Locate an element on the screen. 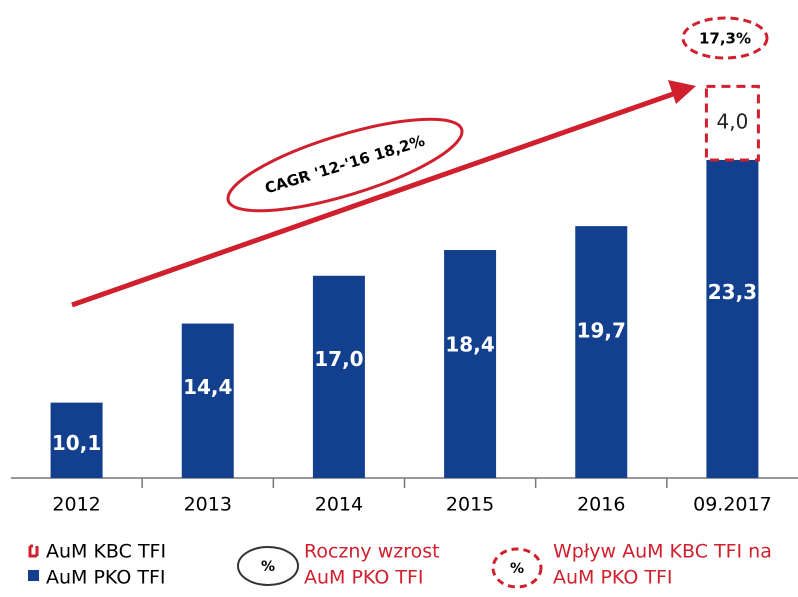 This screenshot has width=798, height=597. cagr-ellipse is located at coordinates (345, 165).